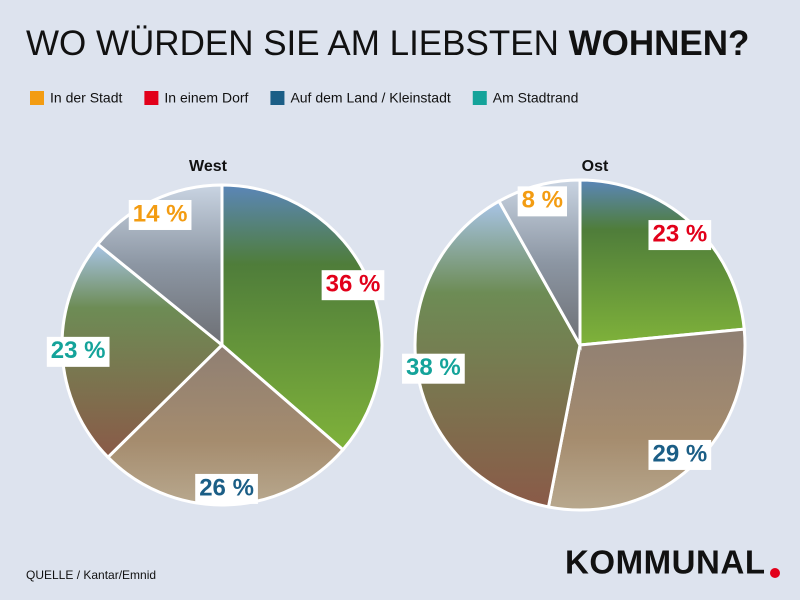 Image resolution: width=800 pixels, height=600 pixels. What do you see at coordinates (208, 166) in the screenshot?
I see `chart-title: West` at bounding box center [208, 166].